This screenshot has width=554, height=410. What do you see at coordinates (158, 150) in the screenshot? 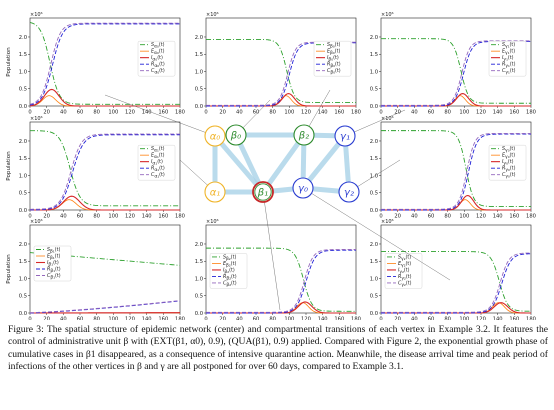
I see `legend-label: Sα₁(t)` at bounding box center [158, 150].